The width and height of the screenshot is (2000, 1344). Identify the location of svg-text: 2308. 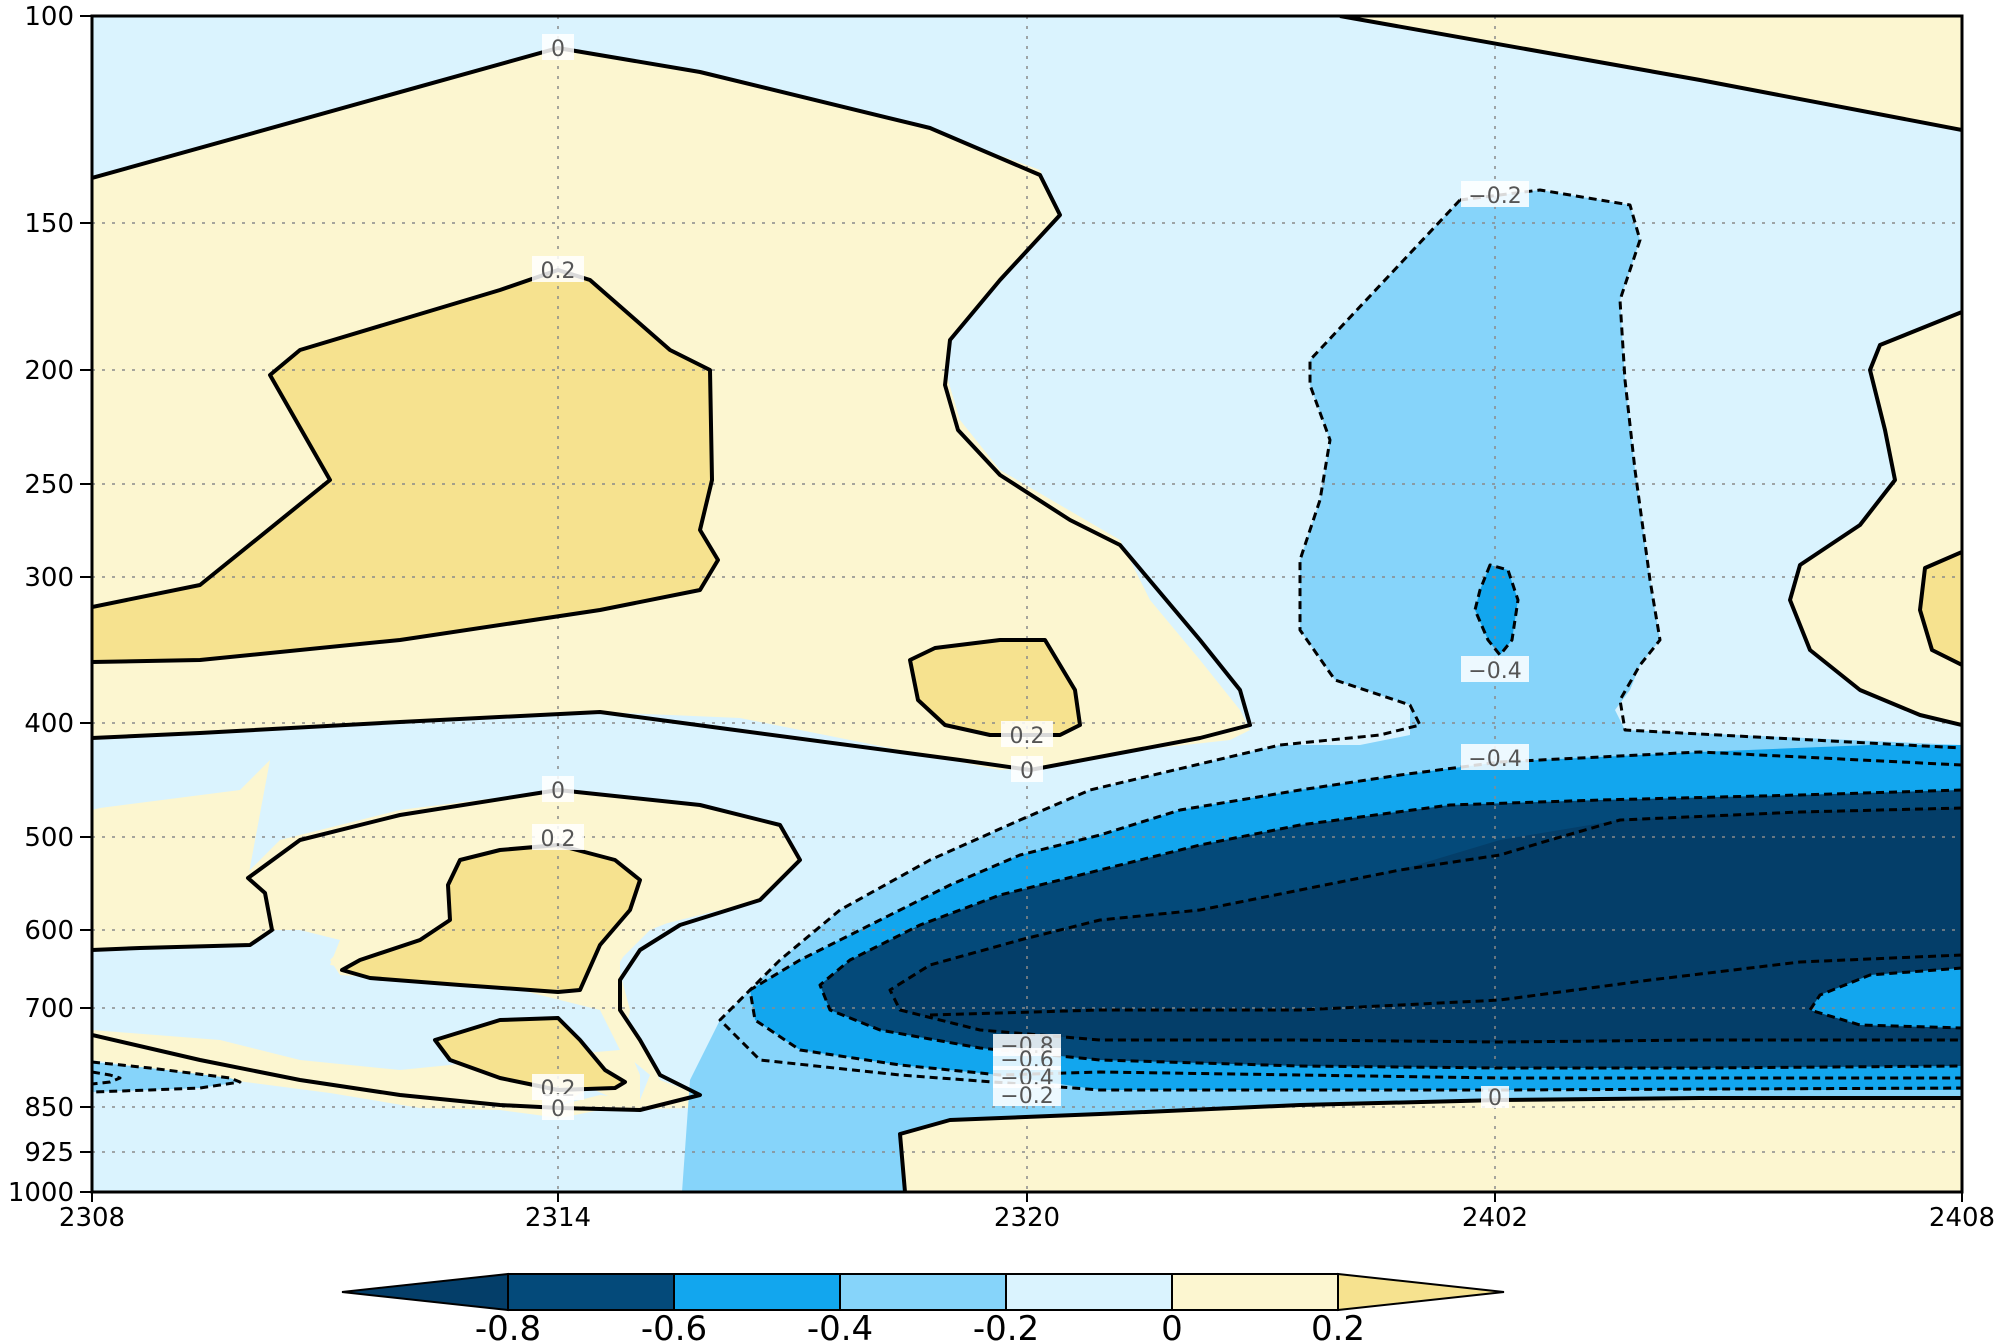
(92, 1218).